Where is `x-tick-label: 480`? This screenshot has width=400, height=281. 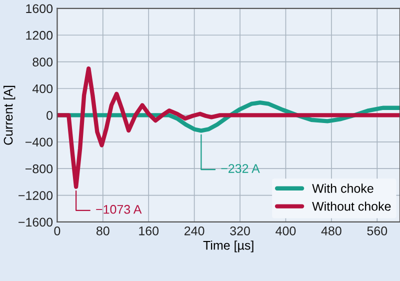 x-tick-label: 480 is located at coordinates (331, 231).